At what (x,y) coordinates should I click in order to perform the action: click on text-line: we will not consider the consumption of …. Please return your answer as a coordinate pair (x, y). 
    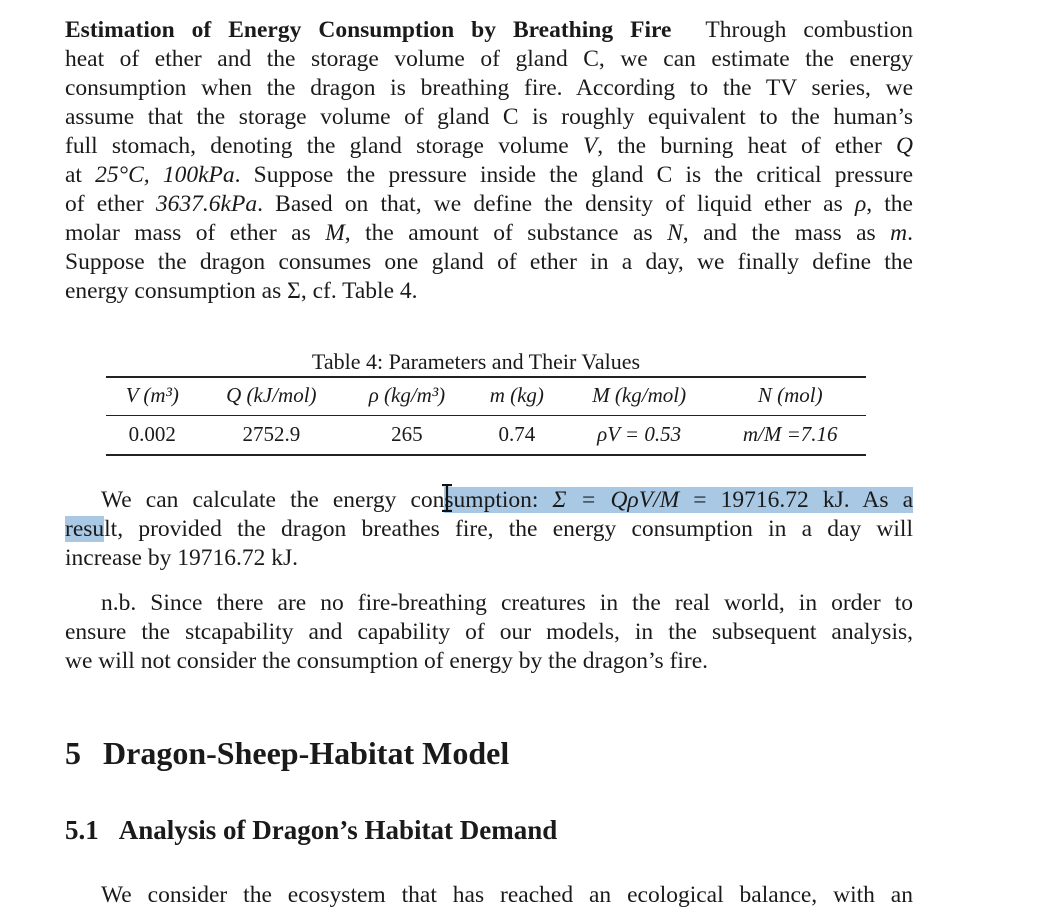
    Looking at the image, I should click on (387, 661).